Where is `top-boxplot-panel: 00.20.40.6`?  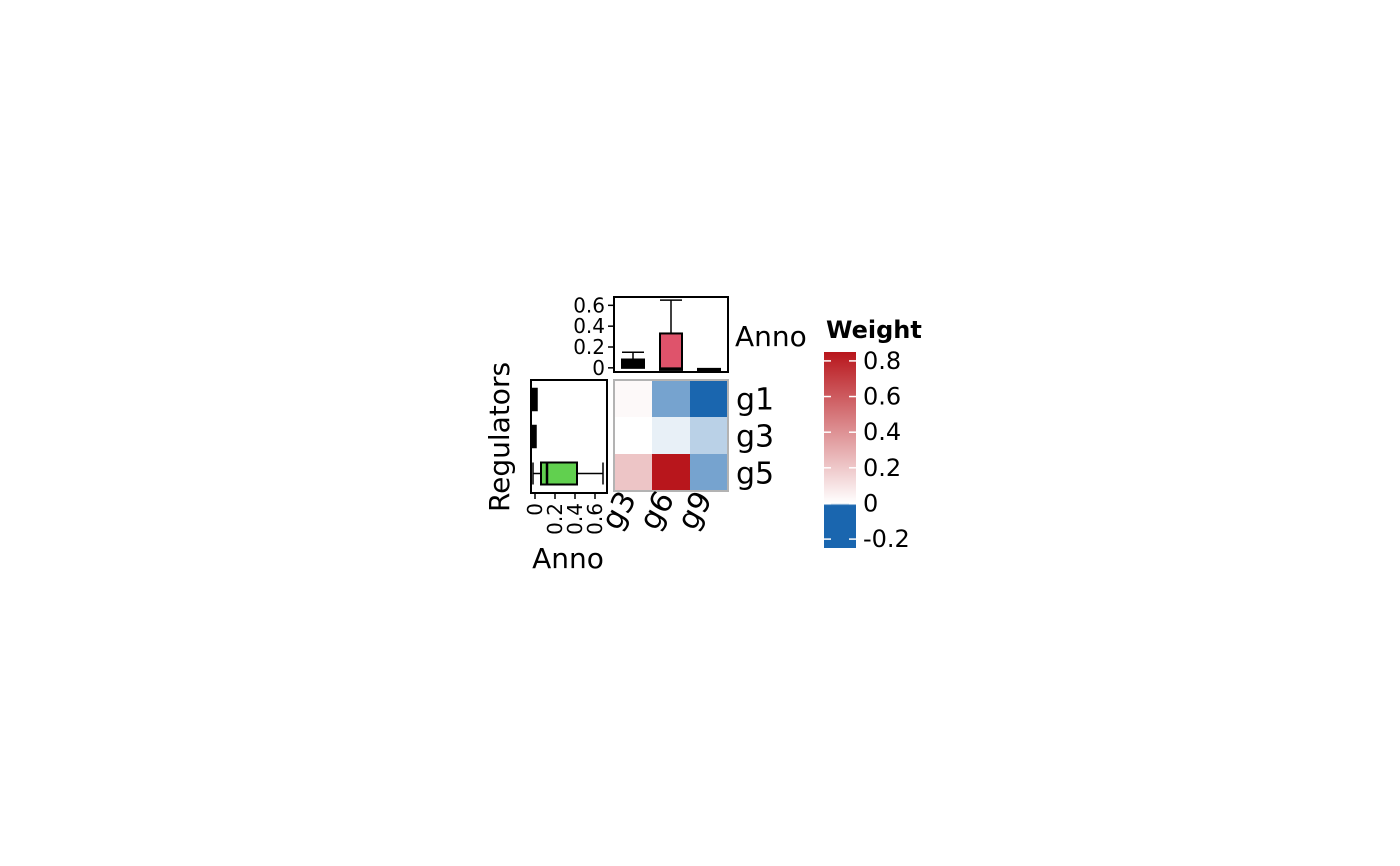 top-boxplot-panel: 00.20.40.6 is located at coordinates (651, 336).